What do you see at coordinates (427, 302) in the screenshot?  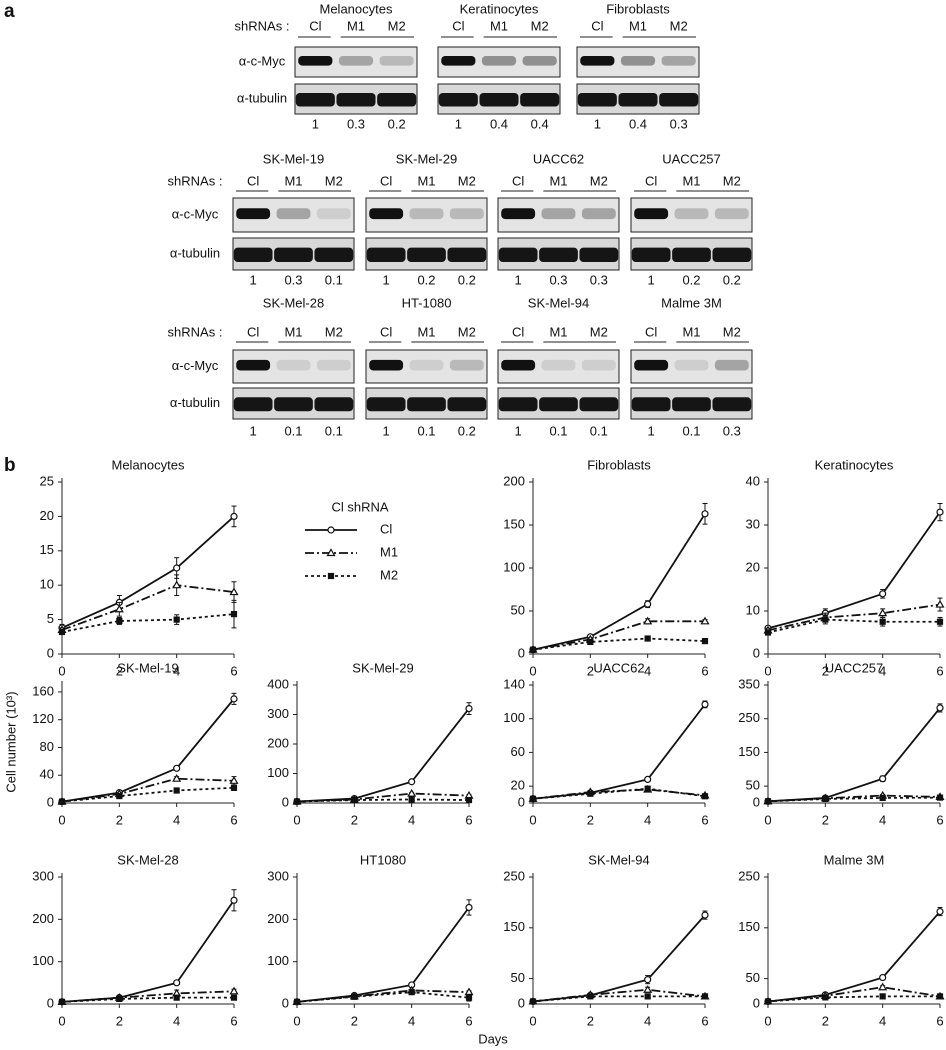 I see `blot-title: HT-1080` at bounding box center [427, 302].